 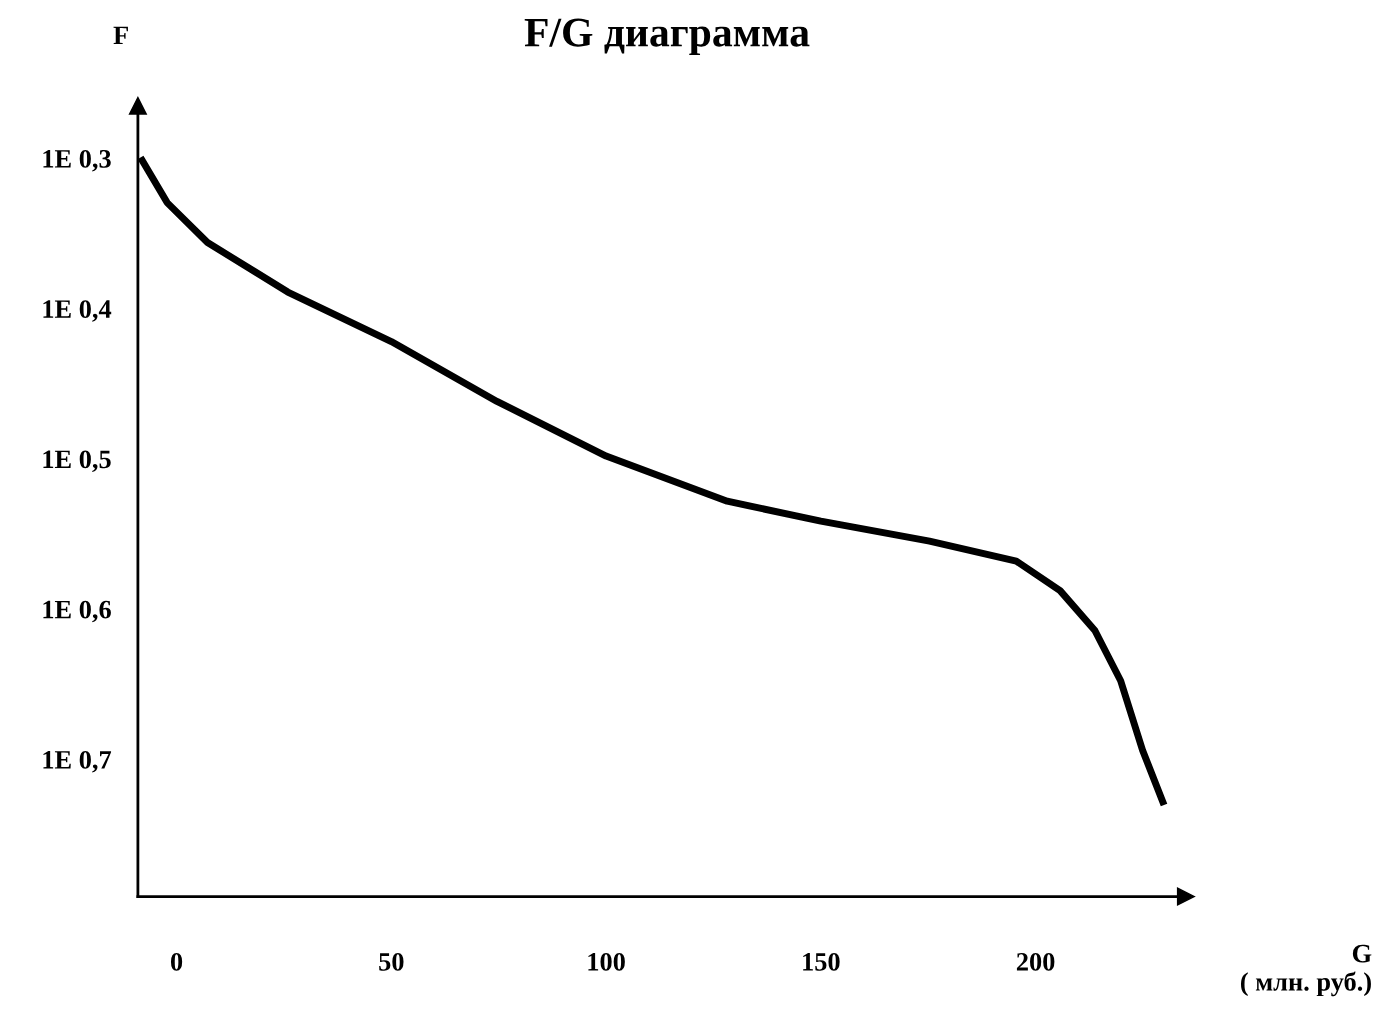 What do you see at coordinates (77, 160) in the screenshot?
I see `text: 1E 0,3` at bounding box center [77, 160].